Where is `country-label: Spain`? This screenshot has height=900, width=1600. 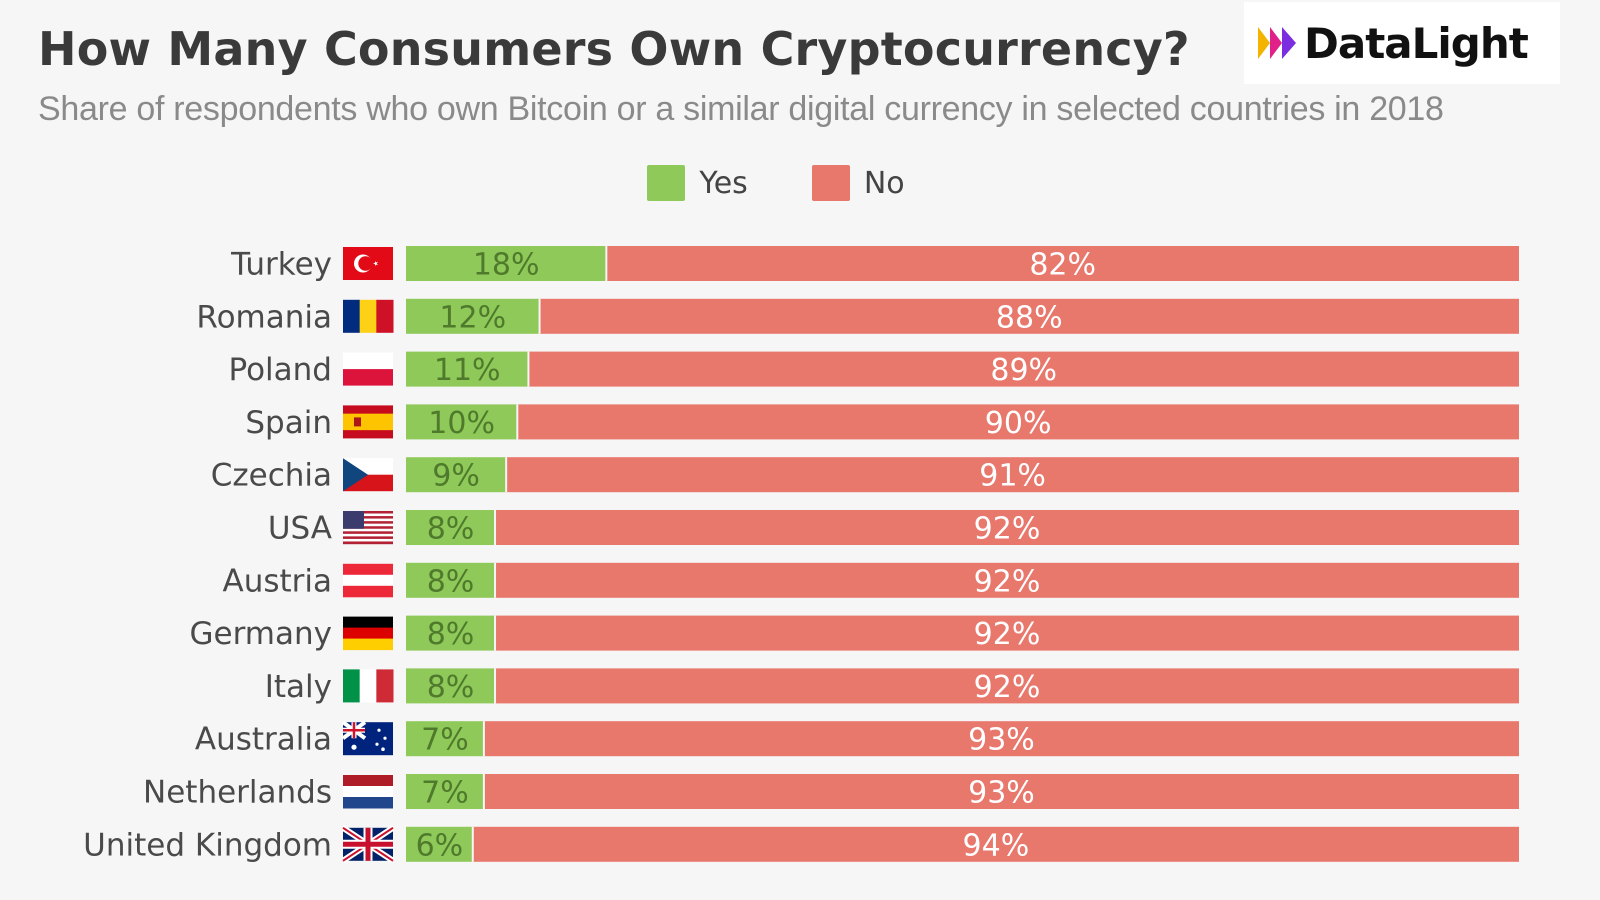 country-label: Spain is located at coordinates (288, 423).